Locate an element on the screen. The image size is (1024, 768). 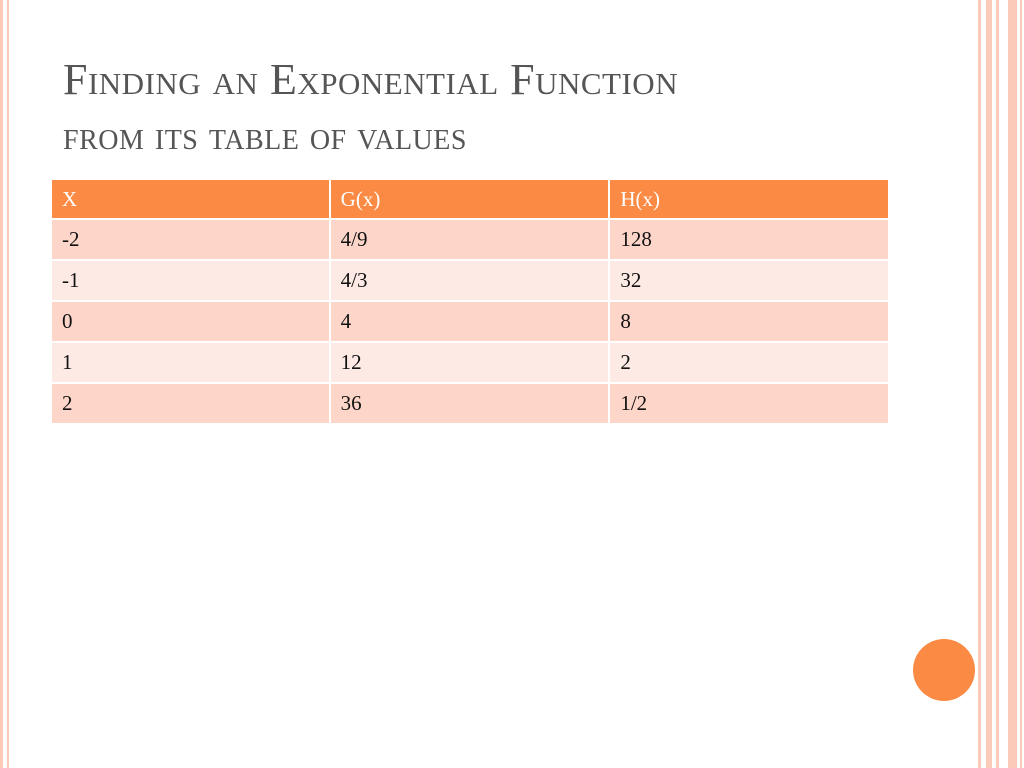
decorative-circle is located at coordinates (944, 670).